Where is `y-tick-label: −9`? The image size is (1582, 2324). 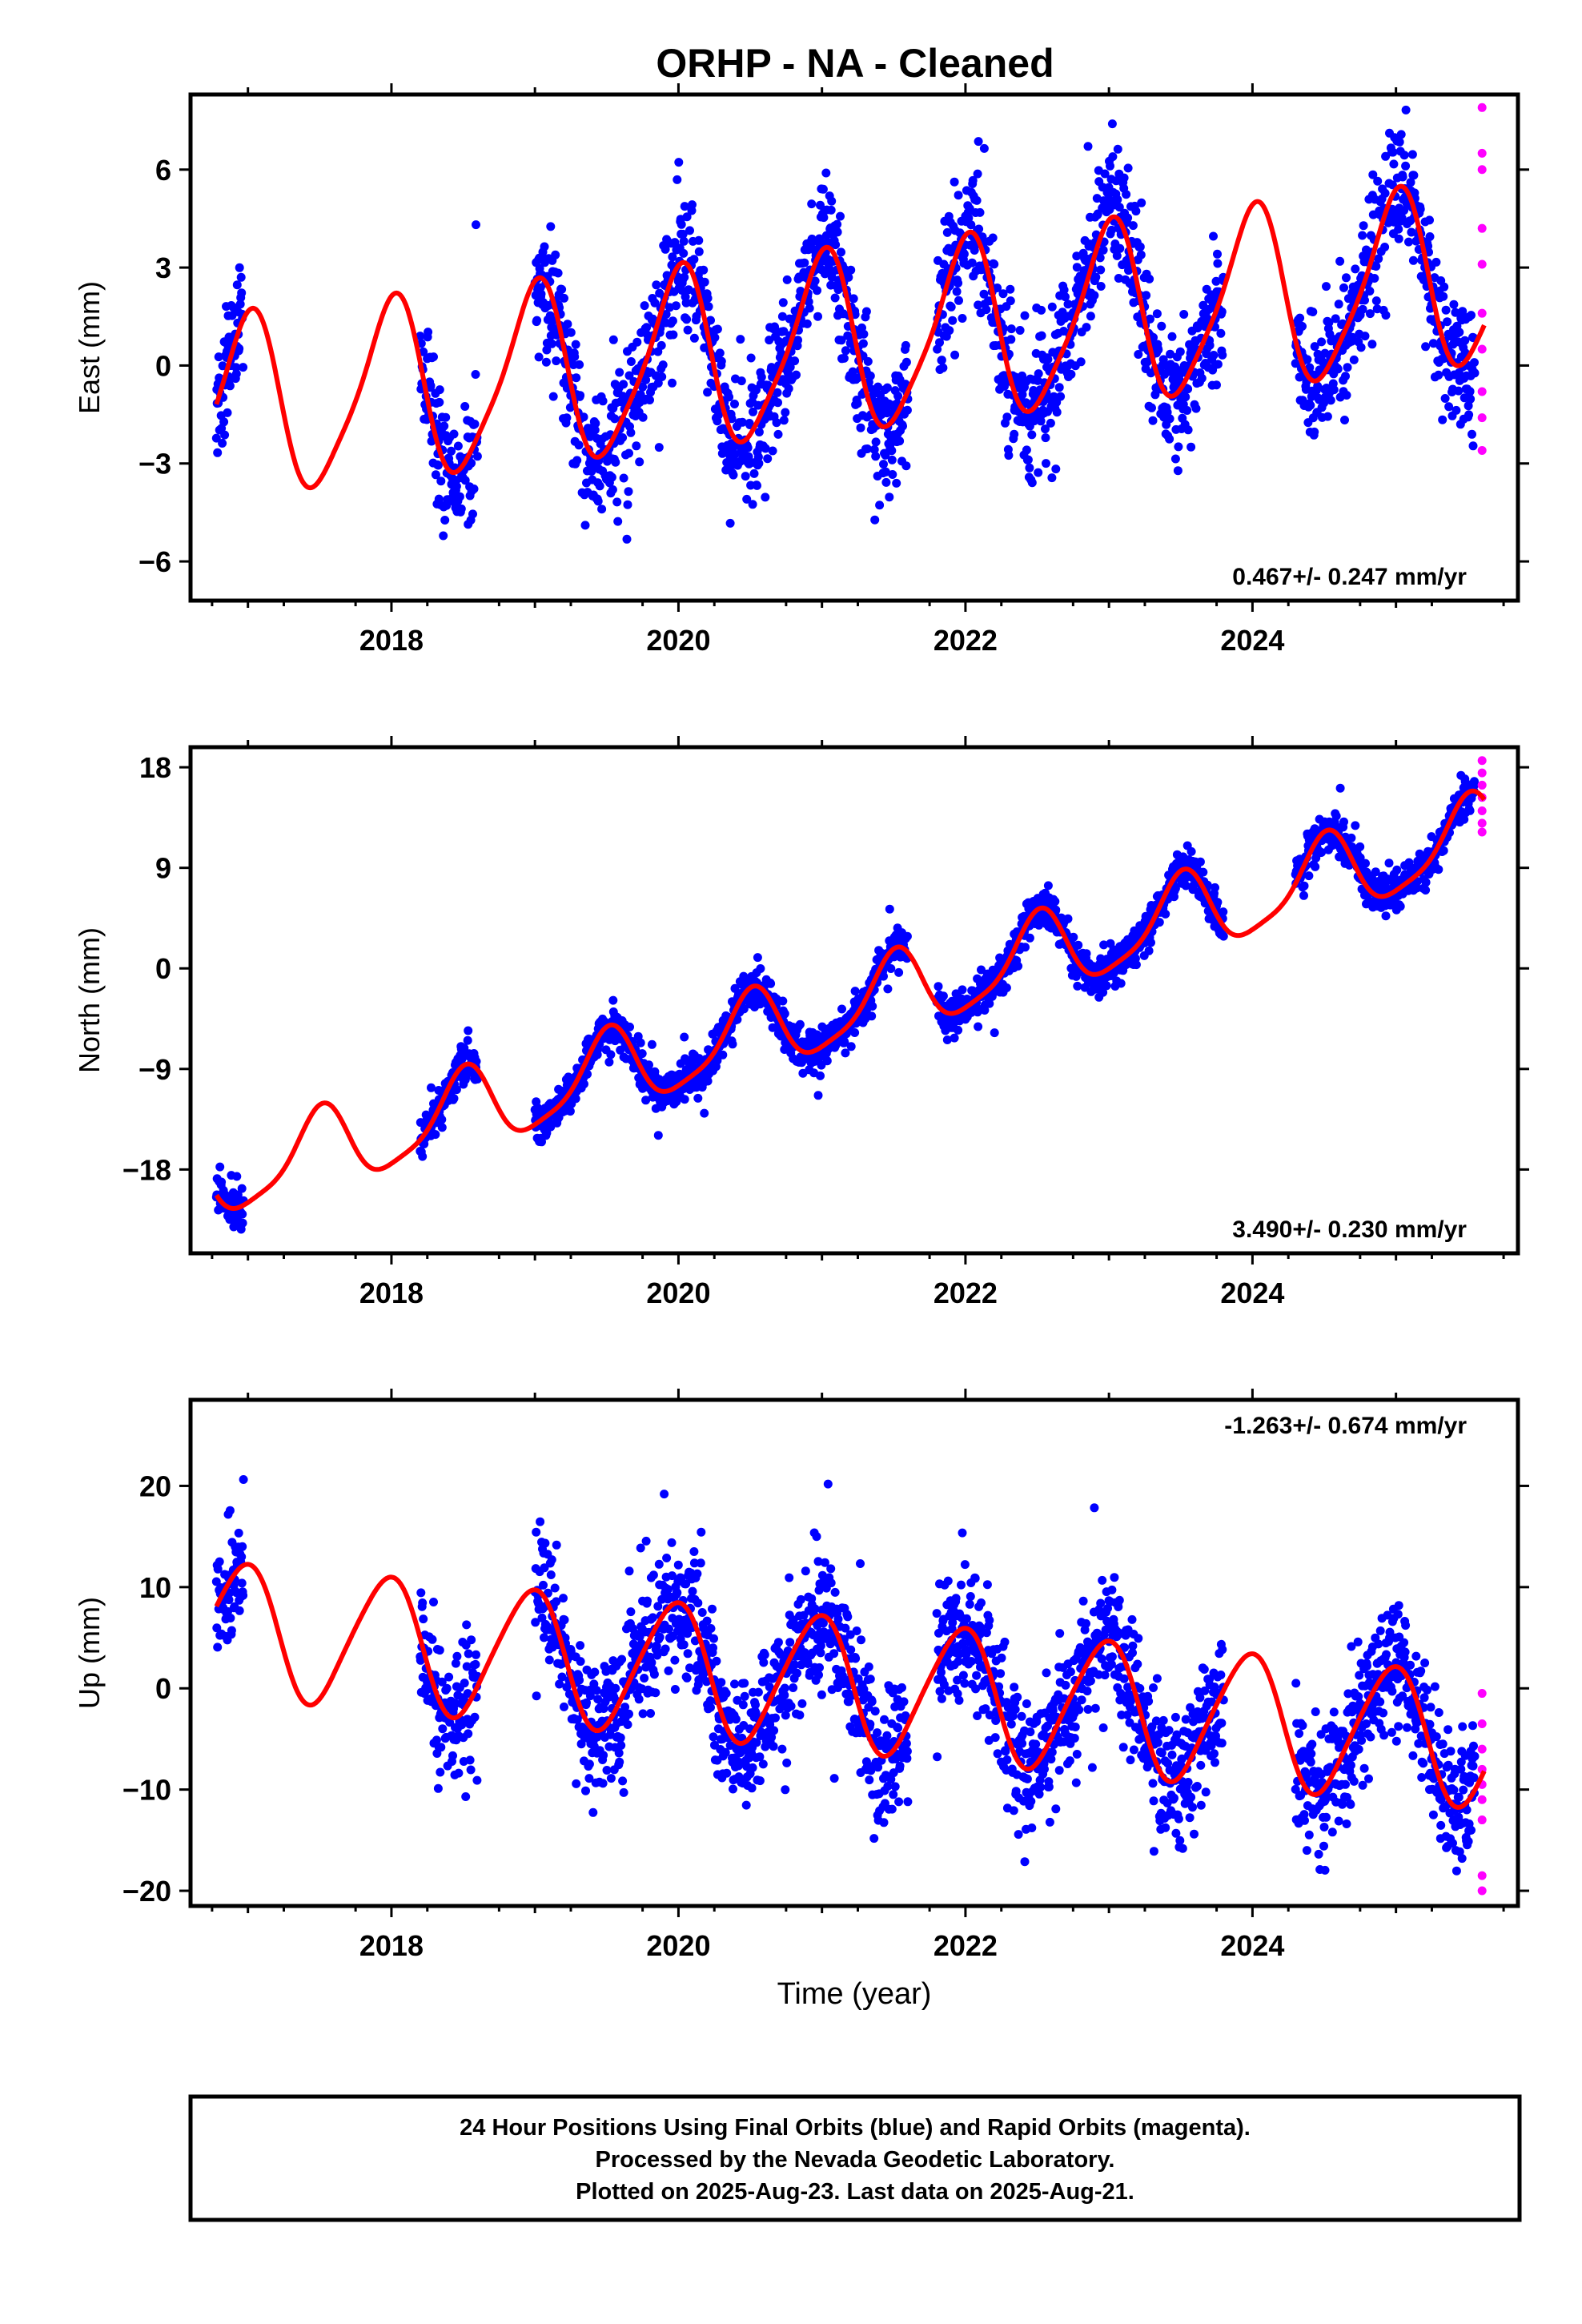
y-tick-label: −9 is located at coordinates (155, 1069).